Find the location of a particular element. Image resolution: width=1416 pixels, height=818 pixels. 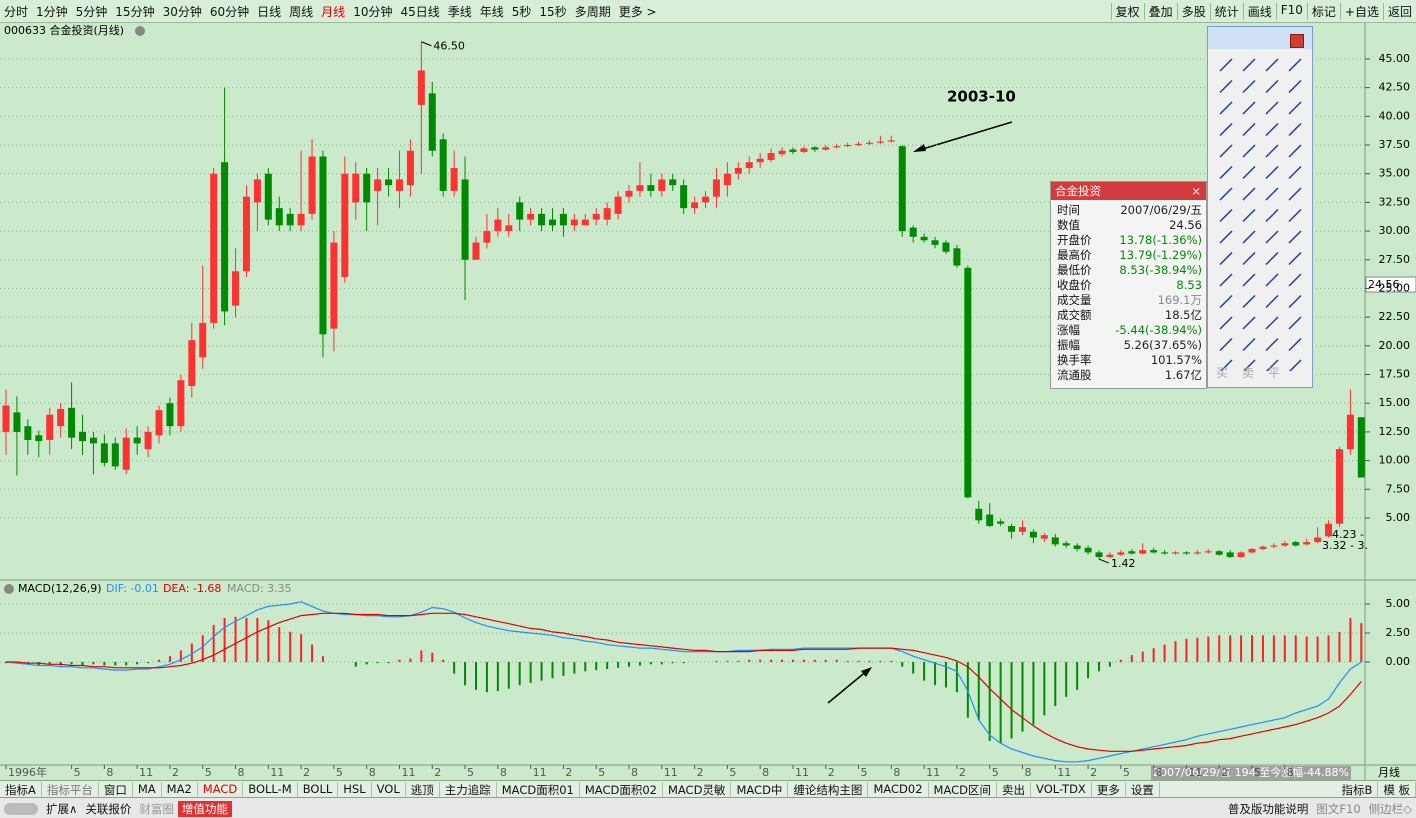

info-row: 流通股 1.67亿 is located at coordinates (1128, 375).